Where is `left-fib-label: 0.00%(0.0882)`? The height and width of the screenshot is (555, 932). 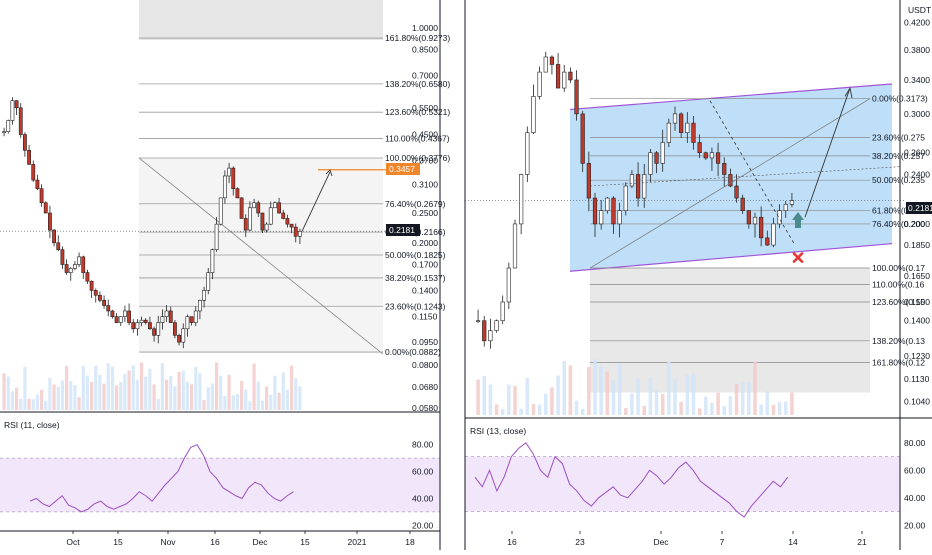 left-fib-label: 0.00%(0.0882) is located at coordinates (413, 352).